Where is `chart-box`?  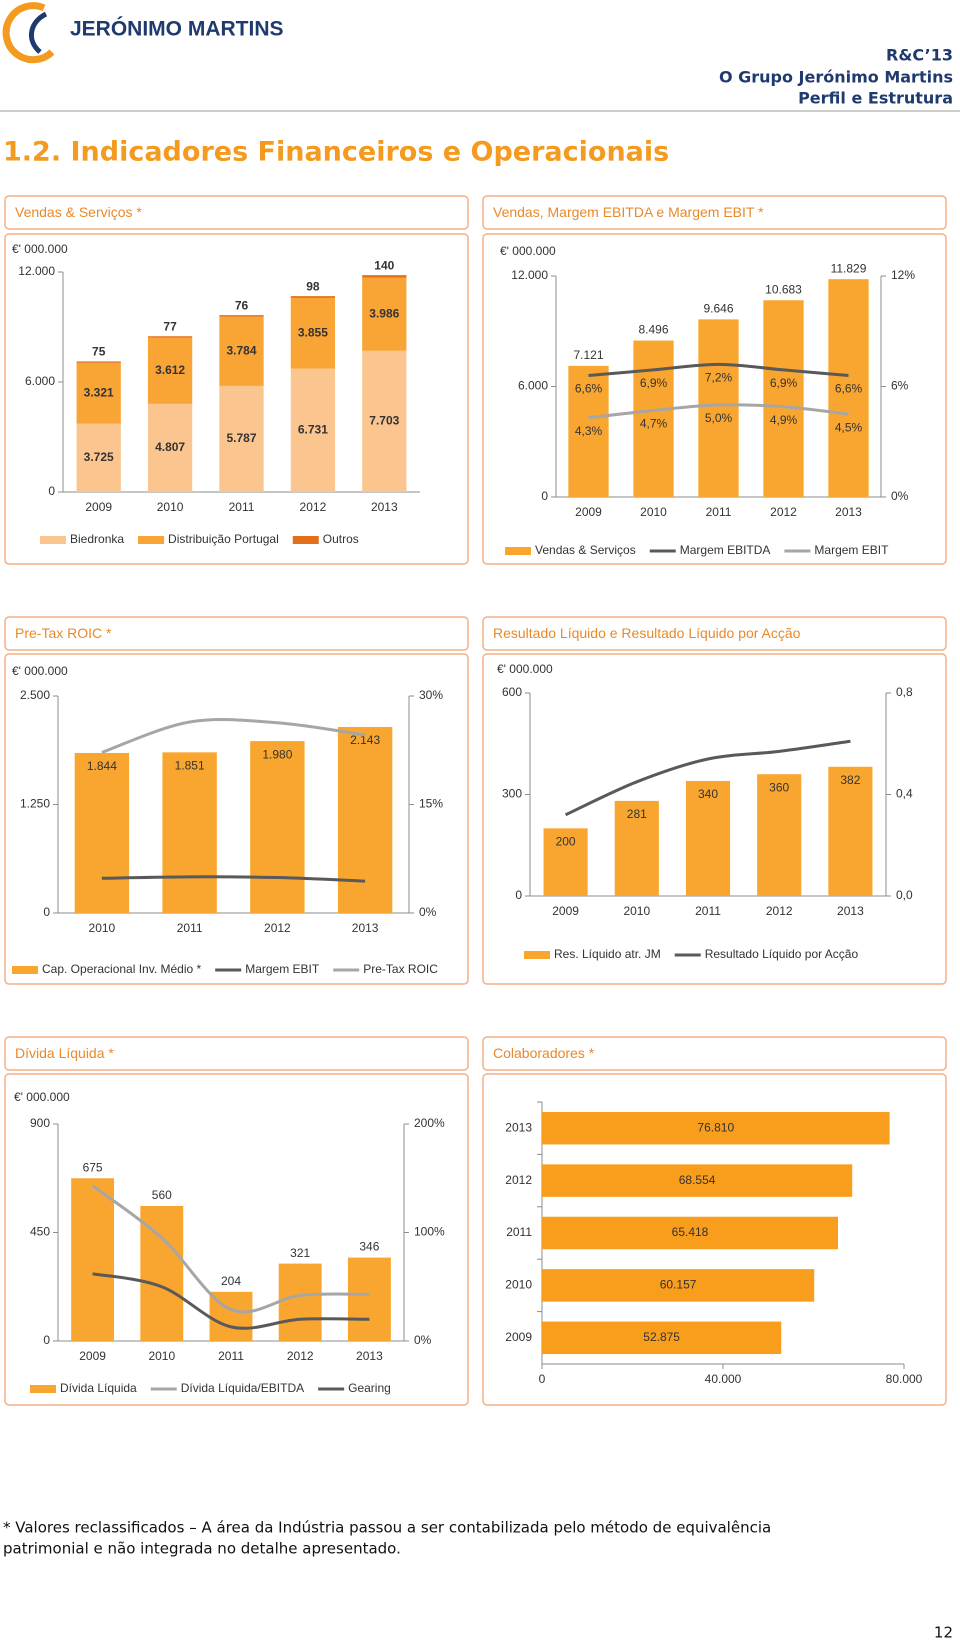 chart-box is located at coordinates (236, 819).